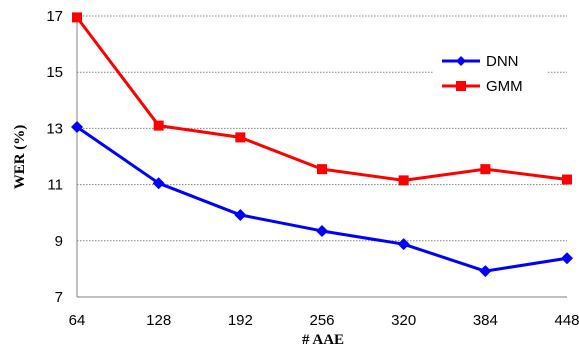  What do you see at coordinates (20, 157) in the screenshot?
I see `y-axis-title: WER (%)` at bounding box center [20, 157].